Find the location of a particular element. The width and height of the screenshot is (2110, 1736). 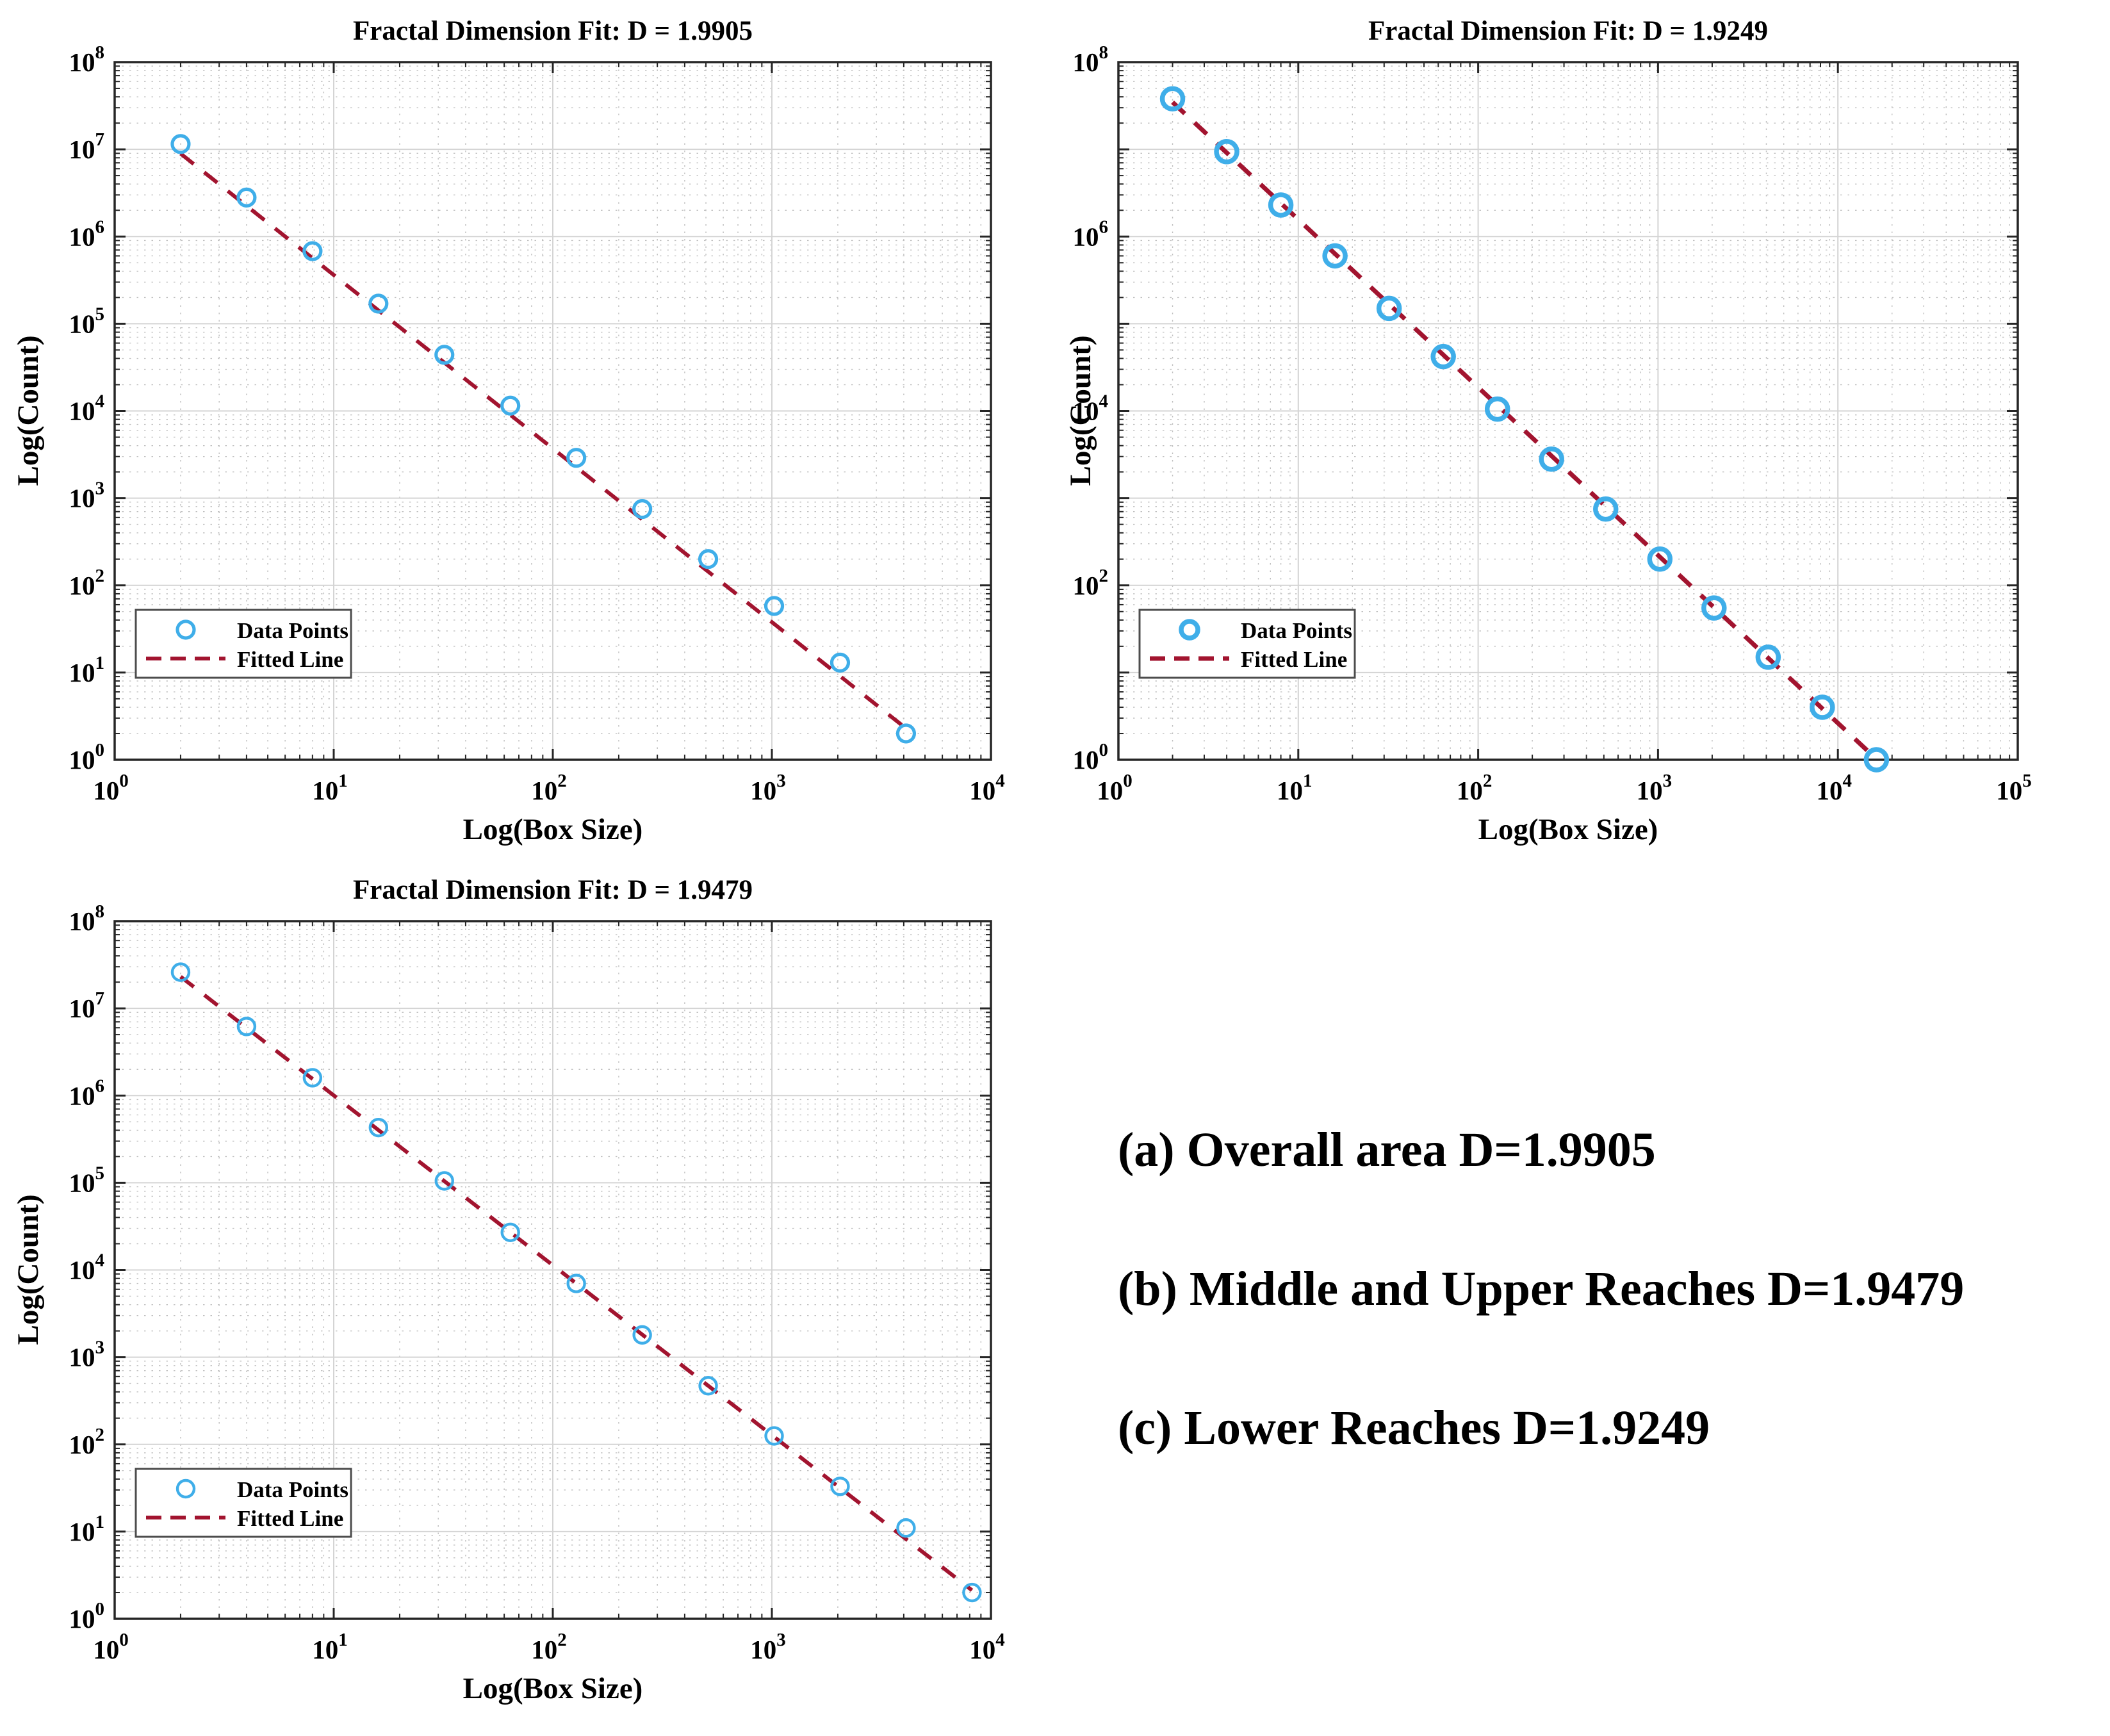

plot-title: Fractal Dimension Fit: D = 1.9905 is located at coordinates (552, 31).